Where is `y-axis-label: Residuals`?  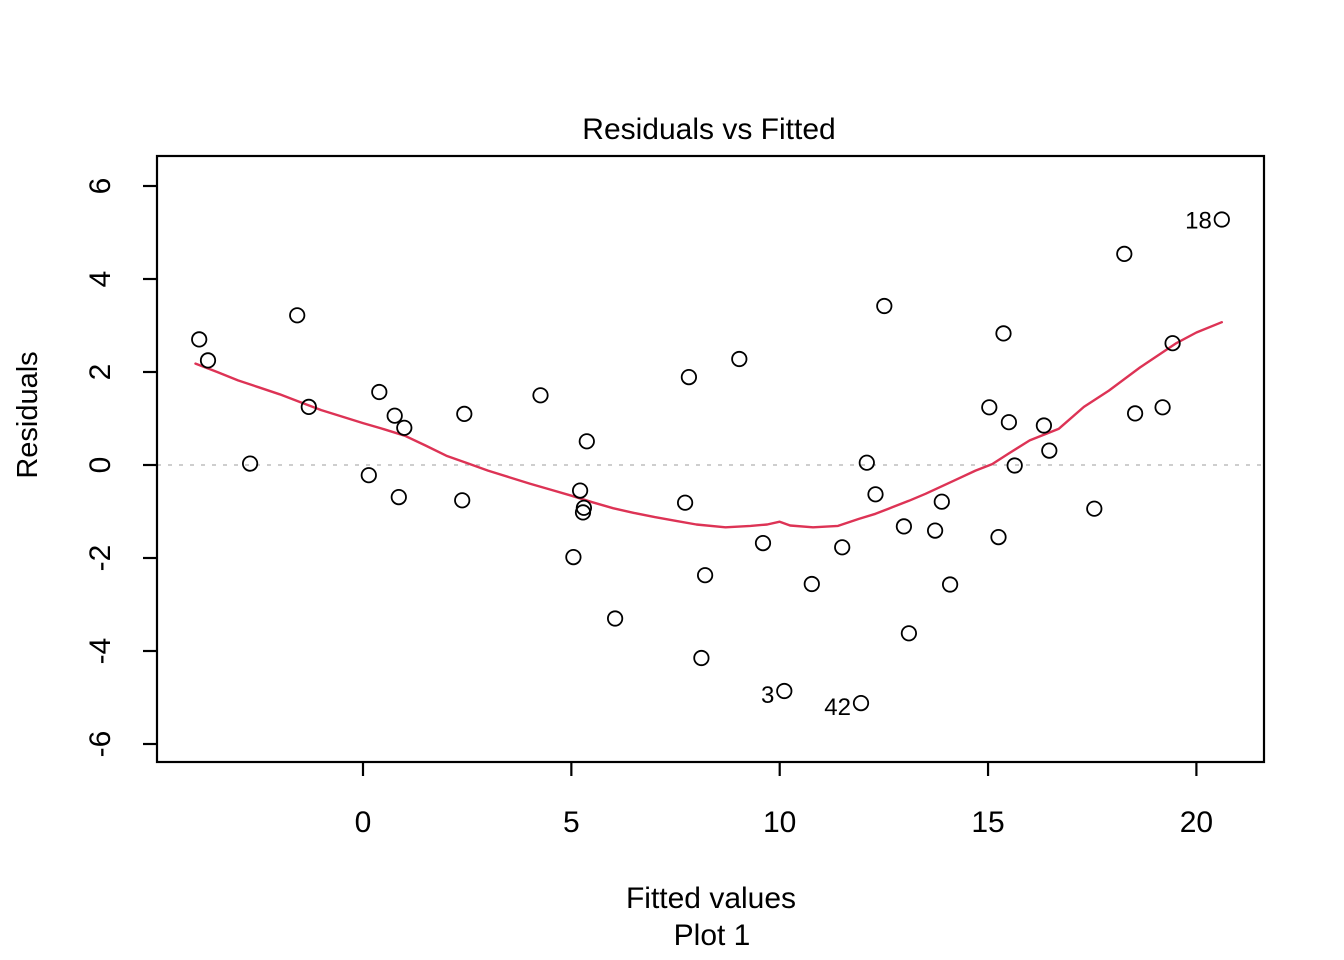
y-axis-label: Residuals is located at coordinates (28, 415).